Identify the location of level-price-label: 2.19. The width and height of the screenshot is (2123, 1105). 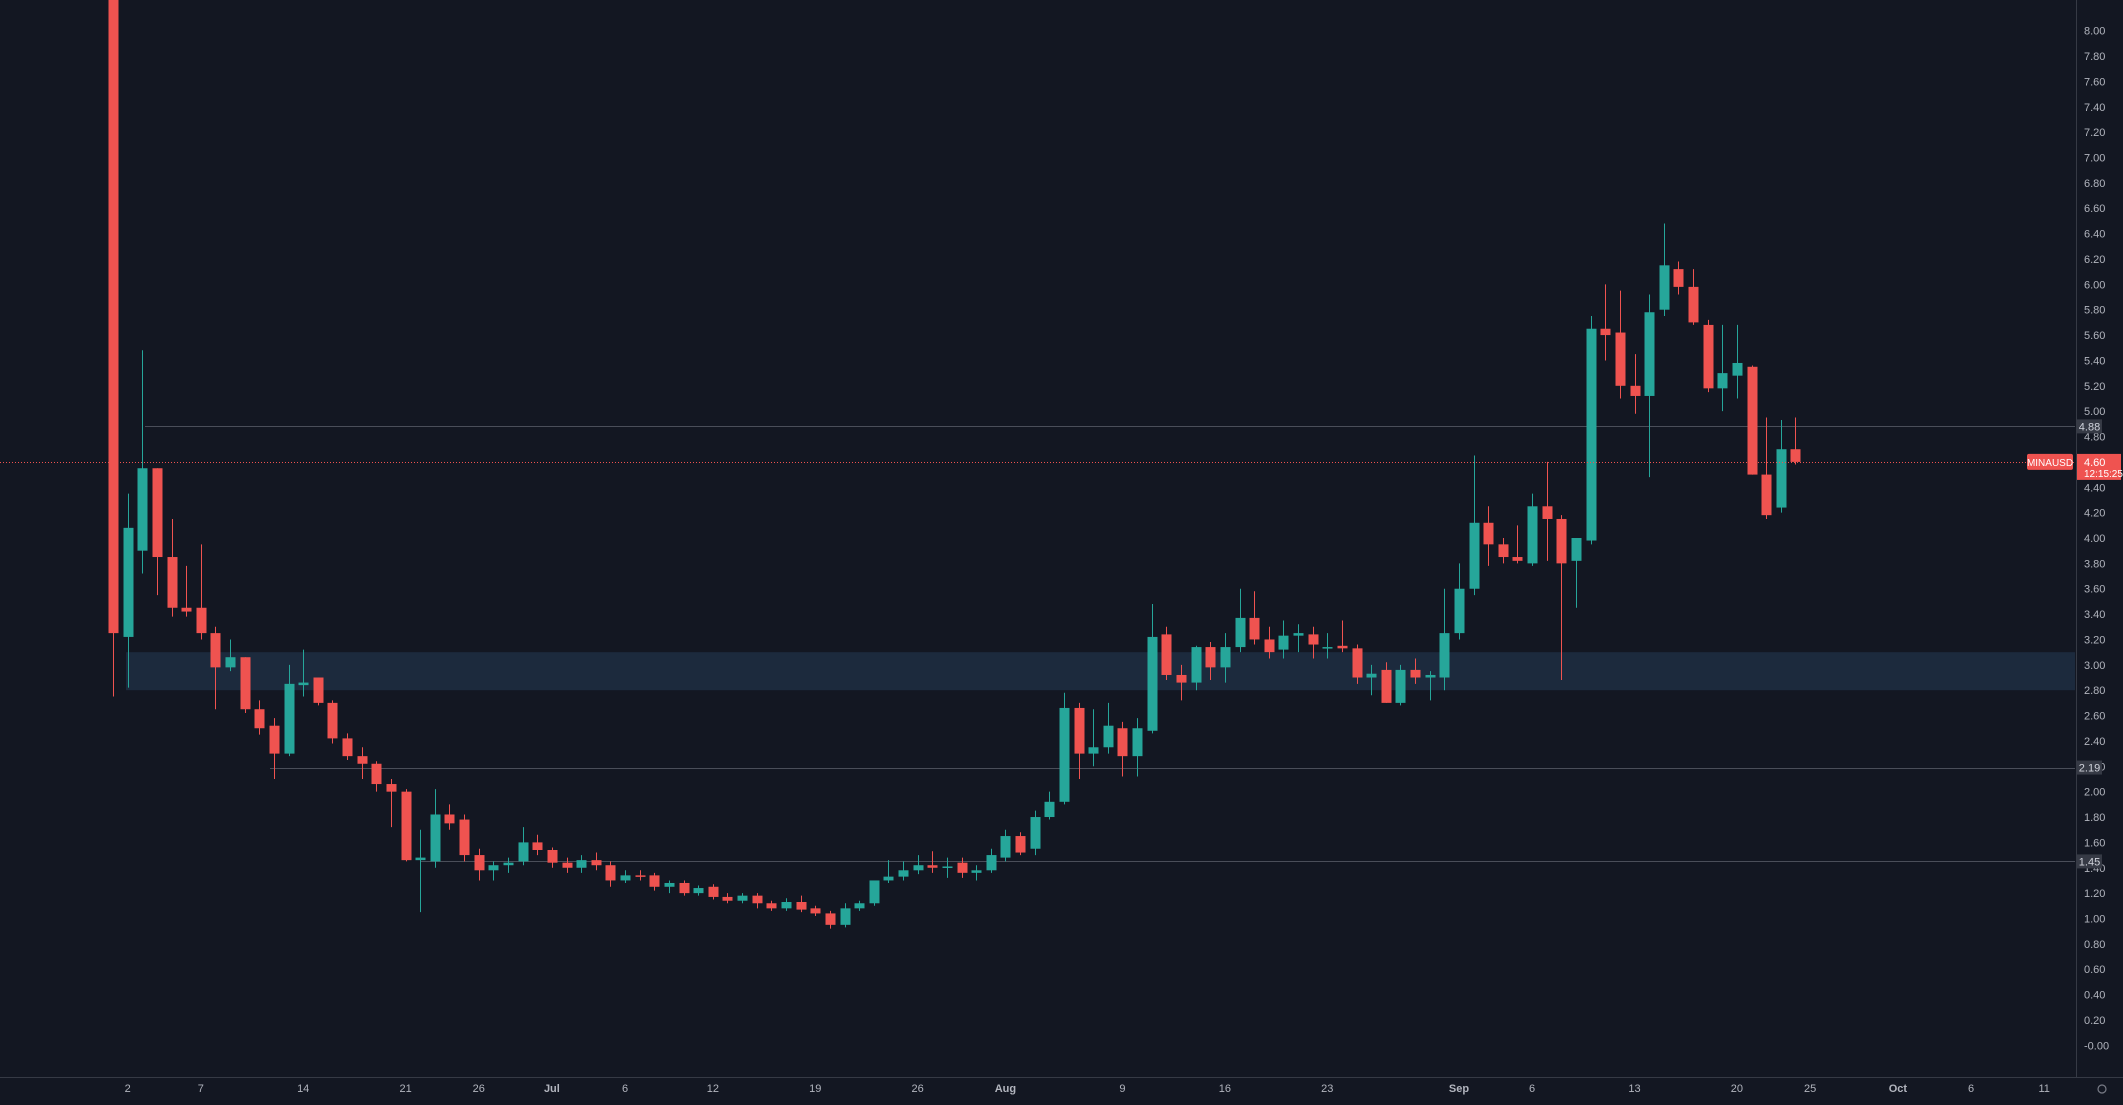
(2089, 769).